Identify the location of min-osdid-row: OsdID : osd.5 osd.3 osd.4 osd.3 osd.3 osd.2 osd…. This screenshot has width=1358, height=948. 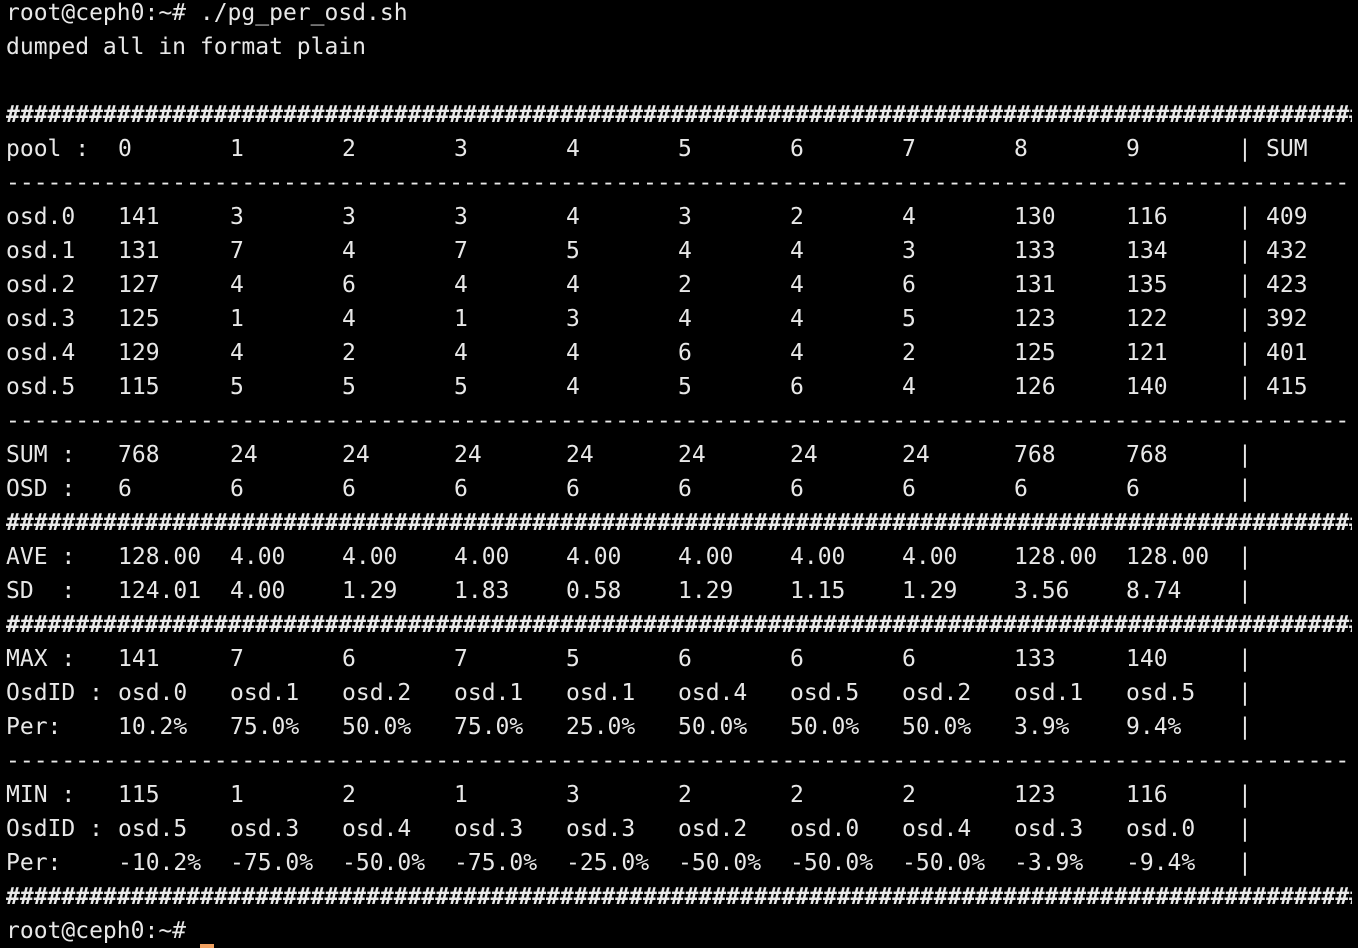
(682, 833).